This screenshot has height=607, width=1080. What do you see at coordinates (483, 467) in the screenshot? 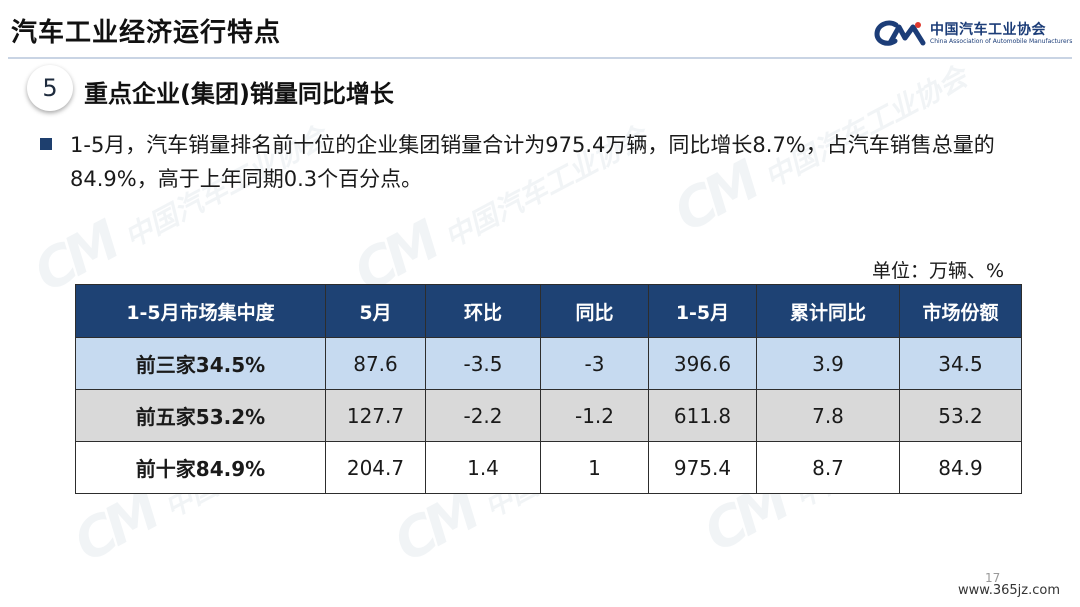
I see `table-cell: 1.4` at bounding box center [483, 467].